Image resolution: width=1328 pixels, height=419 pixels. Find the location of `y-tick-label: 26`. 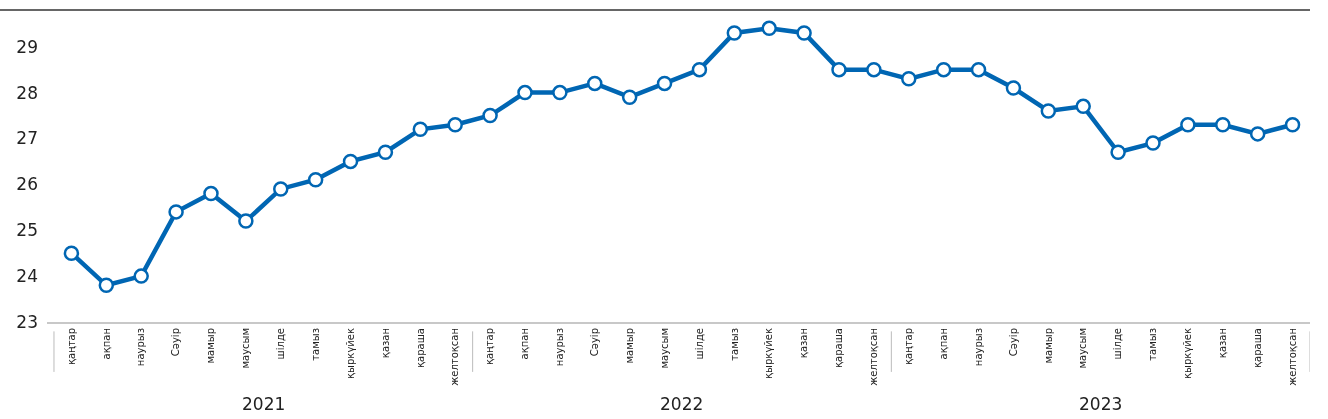

y-tick-label: 26 is located at coordinates (27, 184).